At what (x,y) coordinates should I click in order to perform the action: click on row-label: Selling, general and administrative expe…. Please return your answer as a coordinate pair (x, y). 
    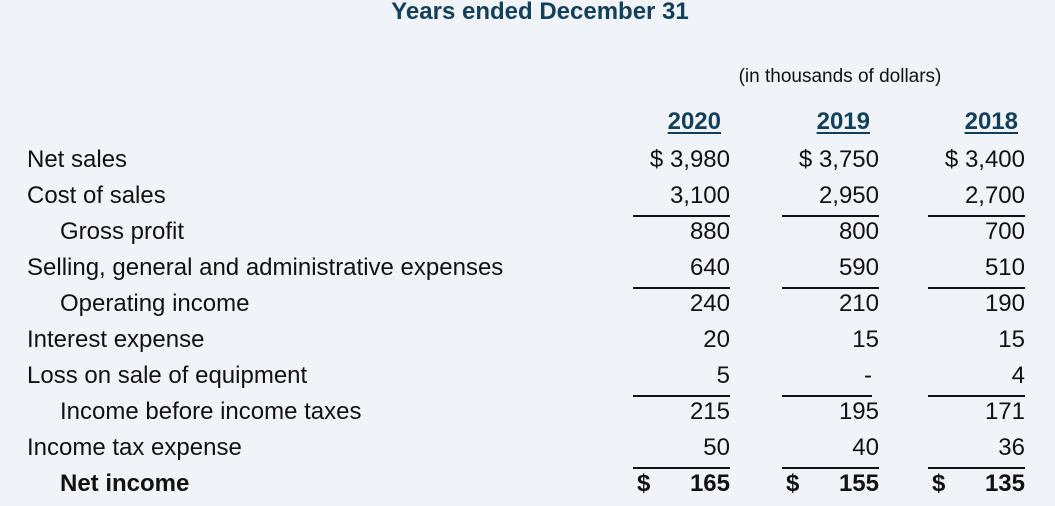
    Looking at the image, I should click on (265, 267).